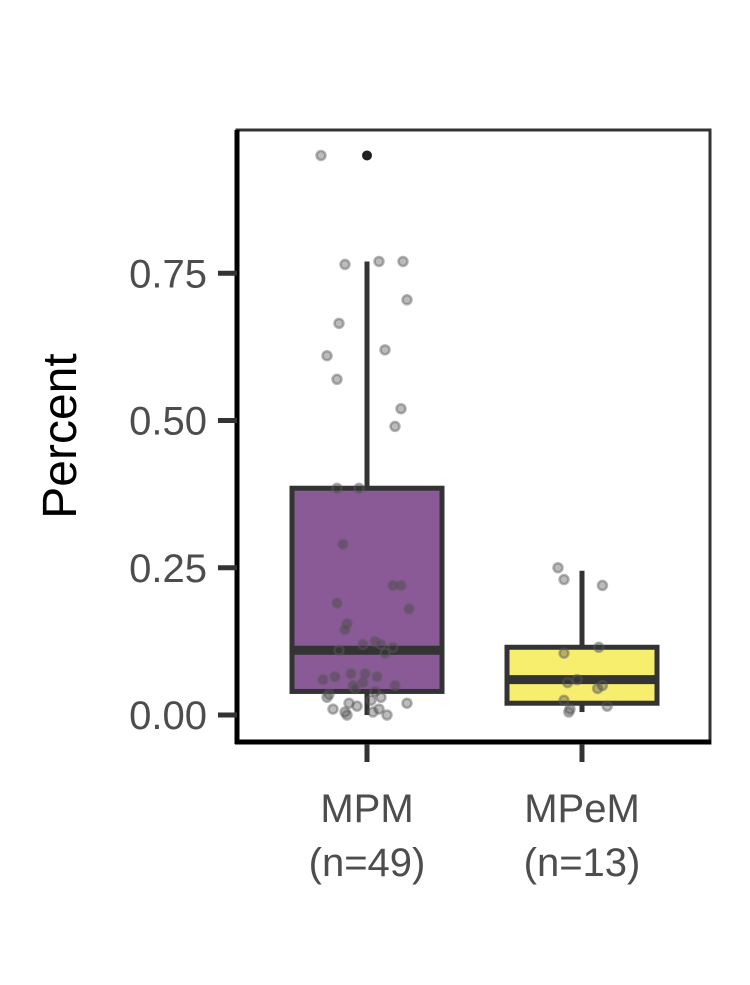 The image size is (750, 985). What do you see at coordinates (582, 863) in the screenshot?
I see `x-tick-label-count: (n=13)` at bounding box center [582, 863].